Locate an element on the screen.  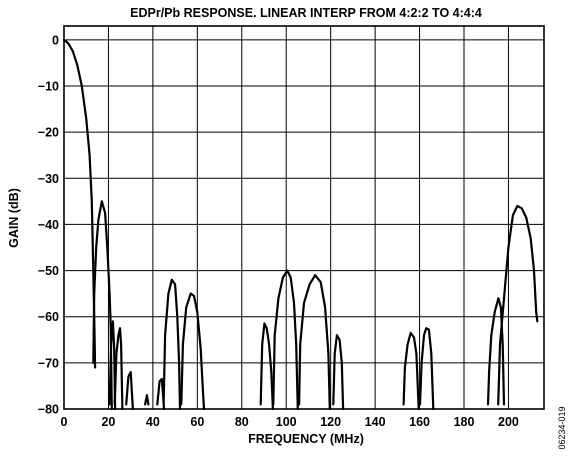
x-axis-ticks: 0 20 40 60 80 100 120 140 160 180 200 is located at coordinates (290, 422).